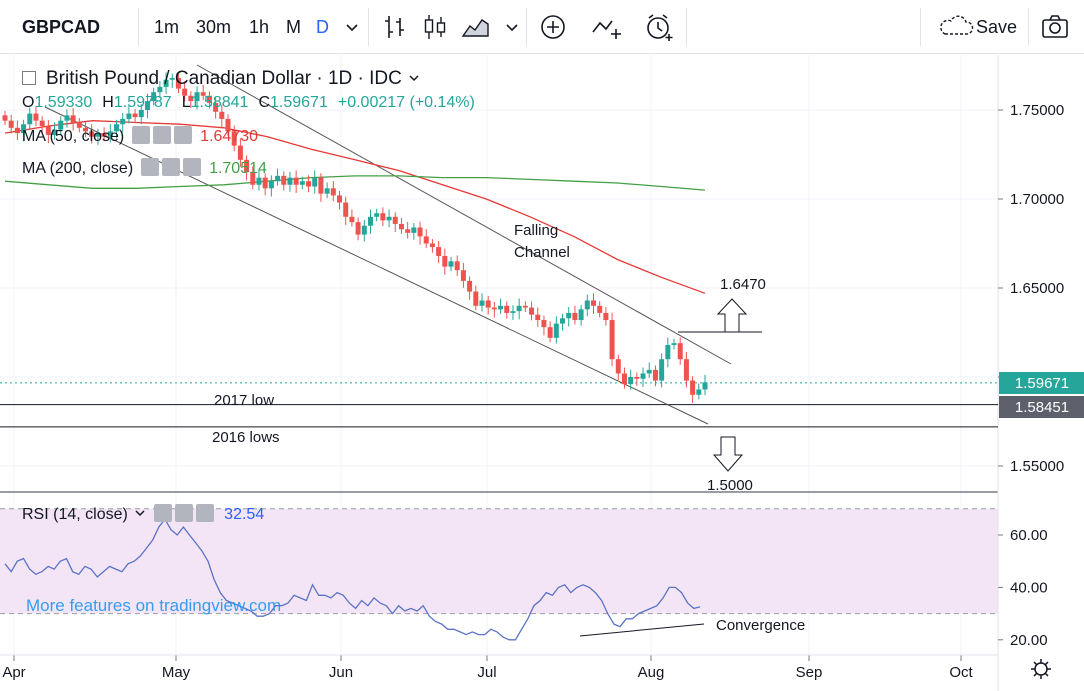 This screenshot has height=691, width=1084. What do you see at coordinates (395, 27) in the screenshot?
I see `bars-style-icon` at bounding box center [395, 27].